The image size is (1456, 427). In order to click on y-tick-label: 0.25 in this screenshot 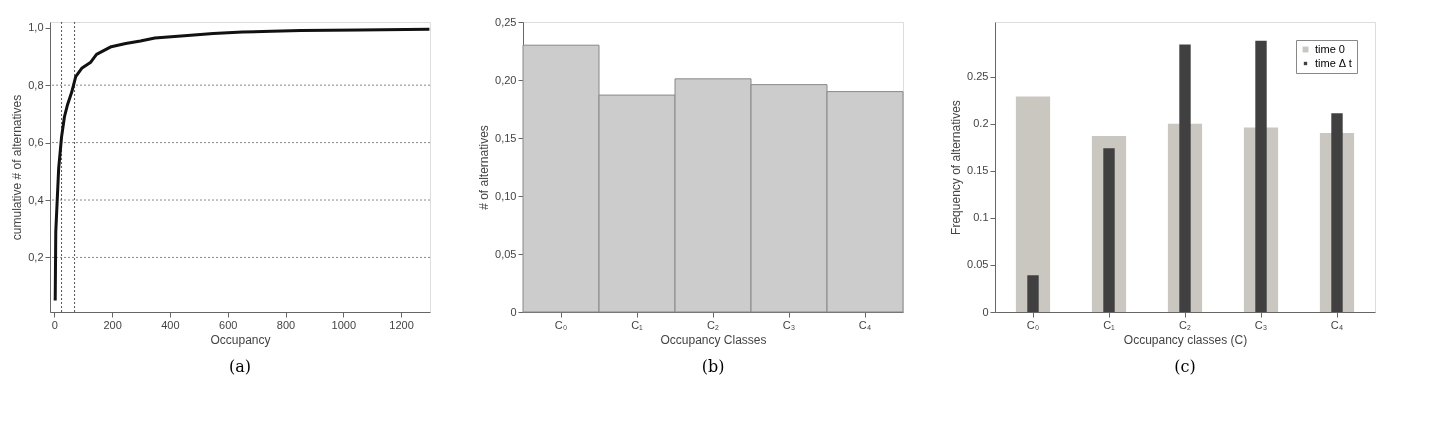, I will do `click(978, 76)`.